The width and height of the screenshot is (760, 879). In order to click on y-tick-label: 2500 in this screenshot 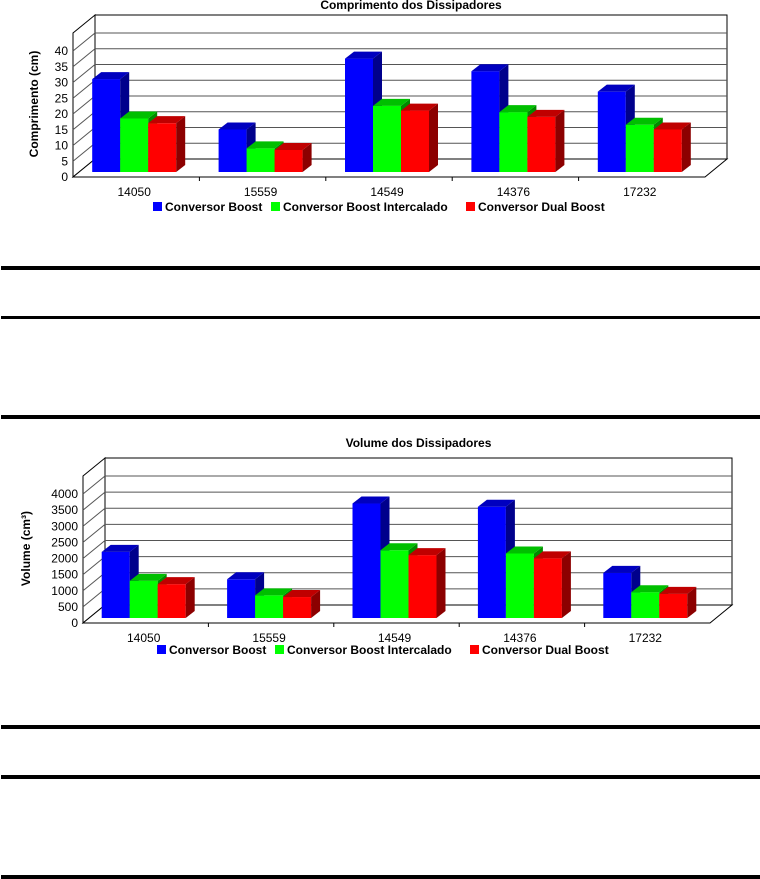, I will do `click(64, 542)`.